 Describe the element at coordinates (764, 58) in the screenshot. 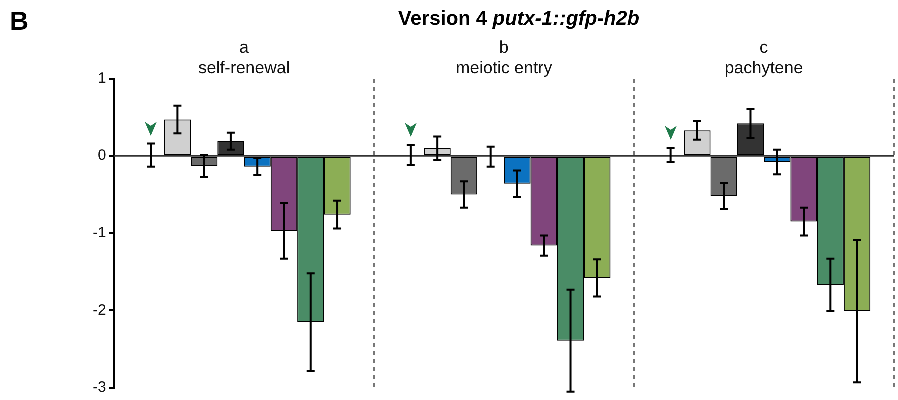

I see `x-tick-label: c pachytene` at that location.